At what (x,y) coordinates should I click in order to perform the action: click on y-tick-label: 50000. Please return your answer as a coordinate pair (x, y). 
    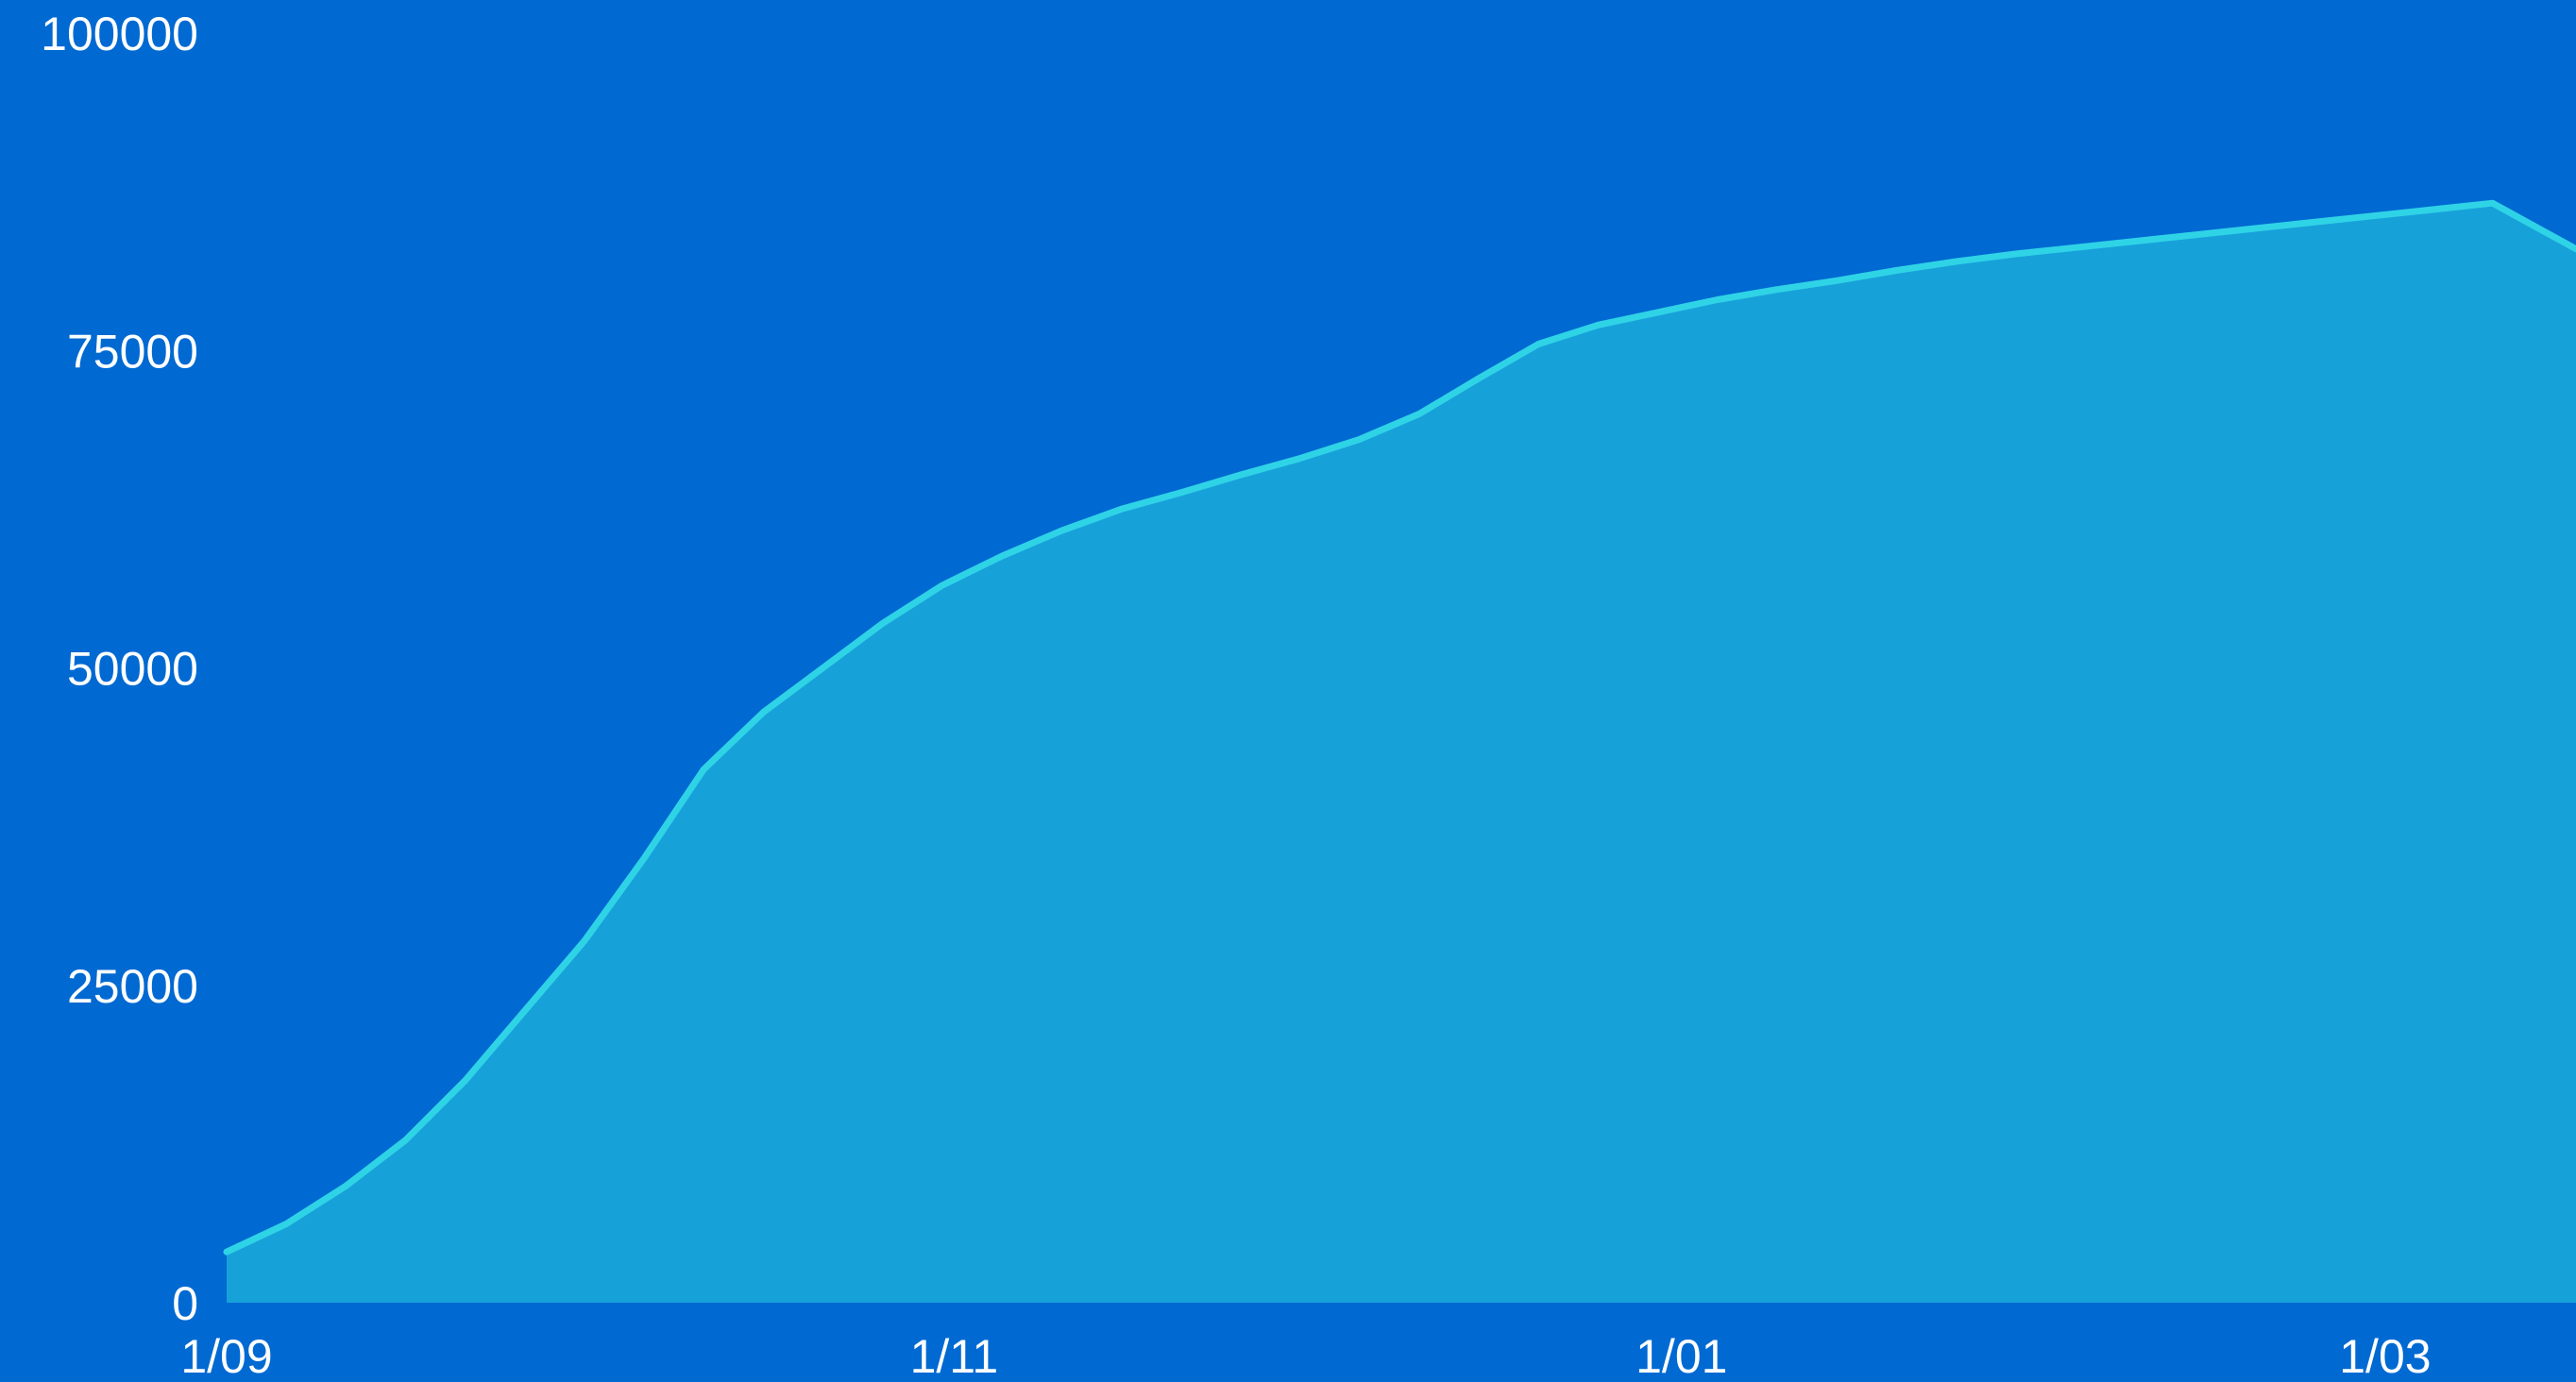
    Looking at the image, I should click on (132, 669).